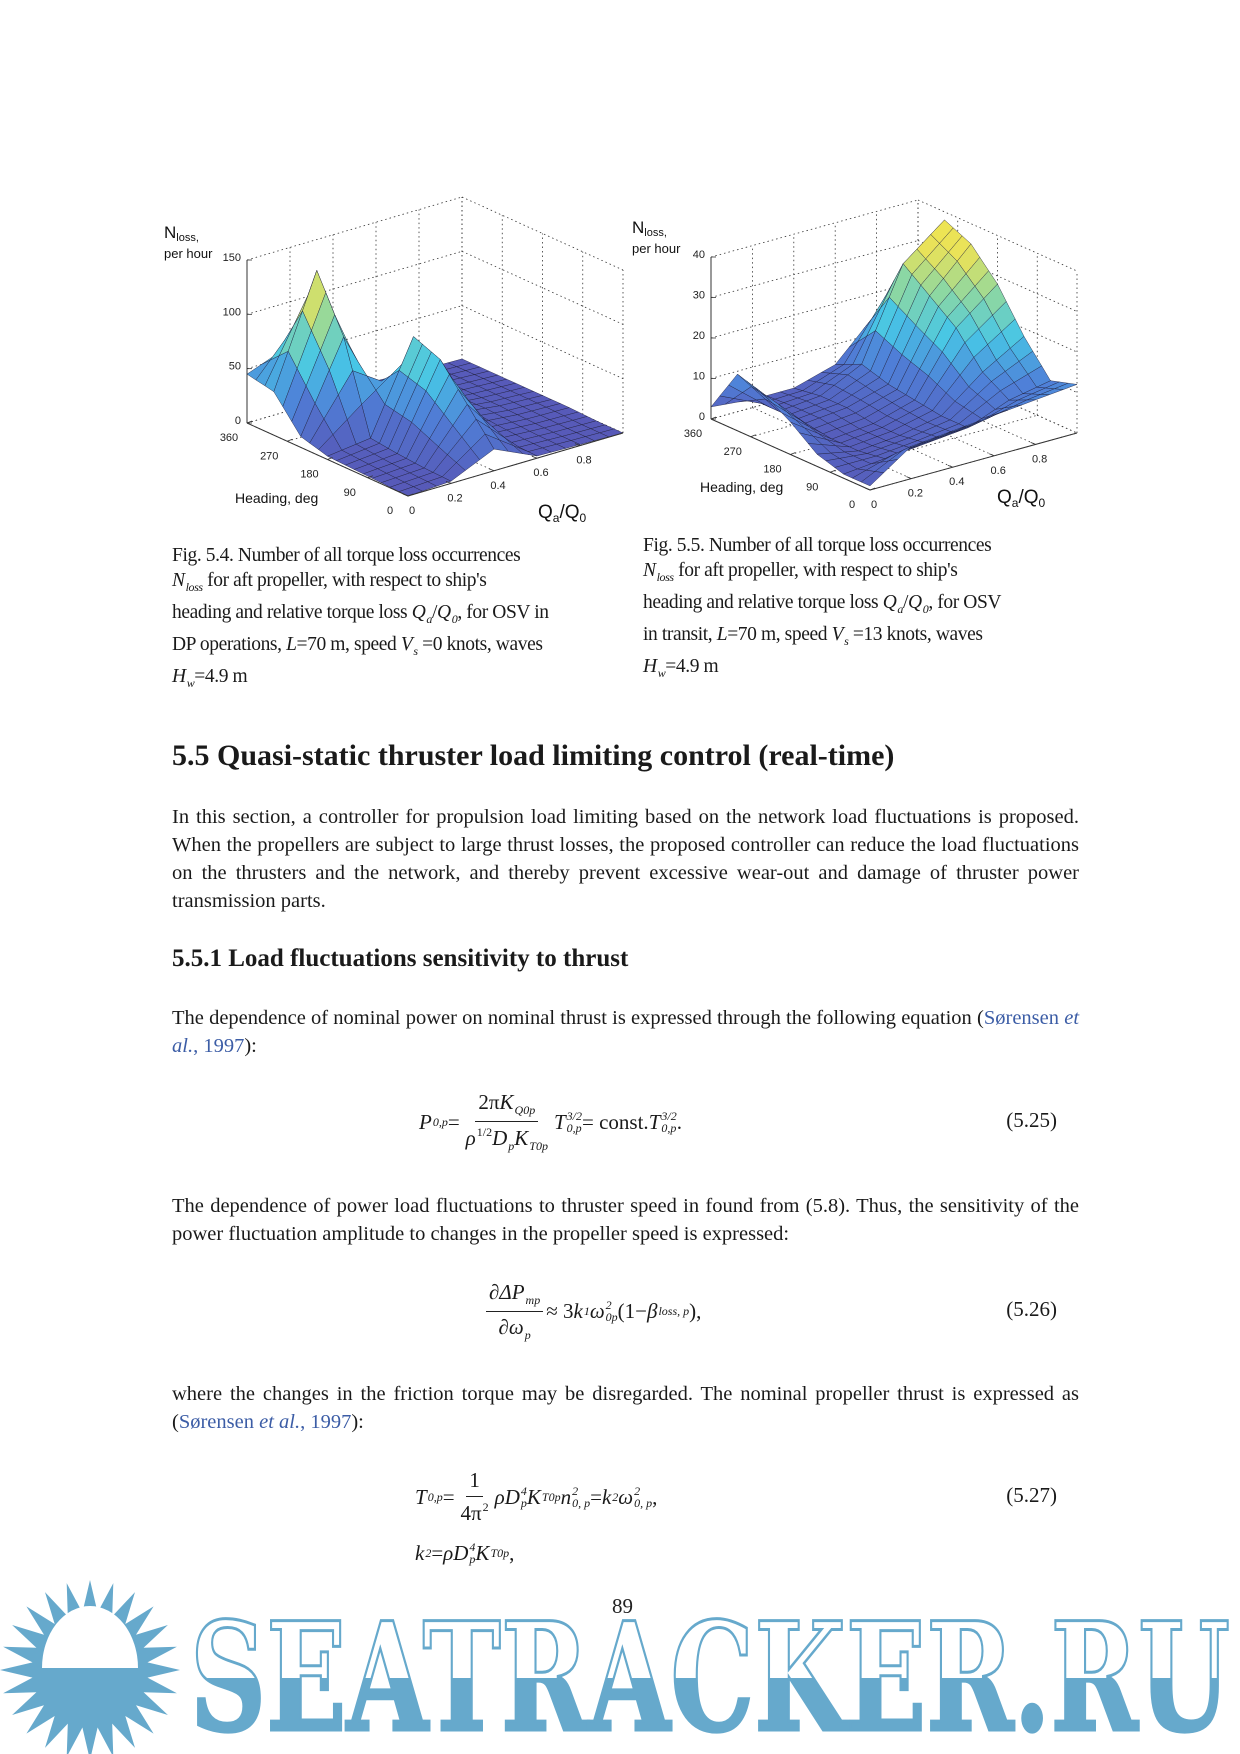 This screenshot has height=1754, width=1240. Describe the element at coordinates (421, 1496) in the screenshot. I see `text-run: T` at that location.